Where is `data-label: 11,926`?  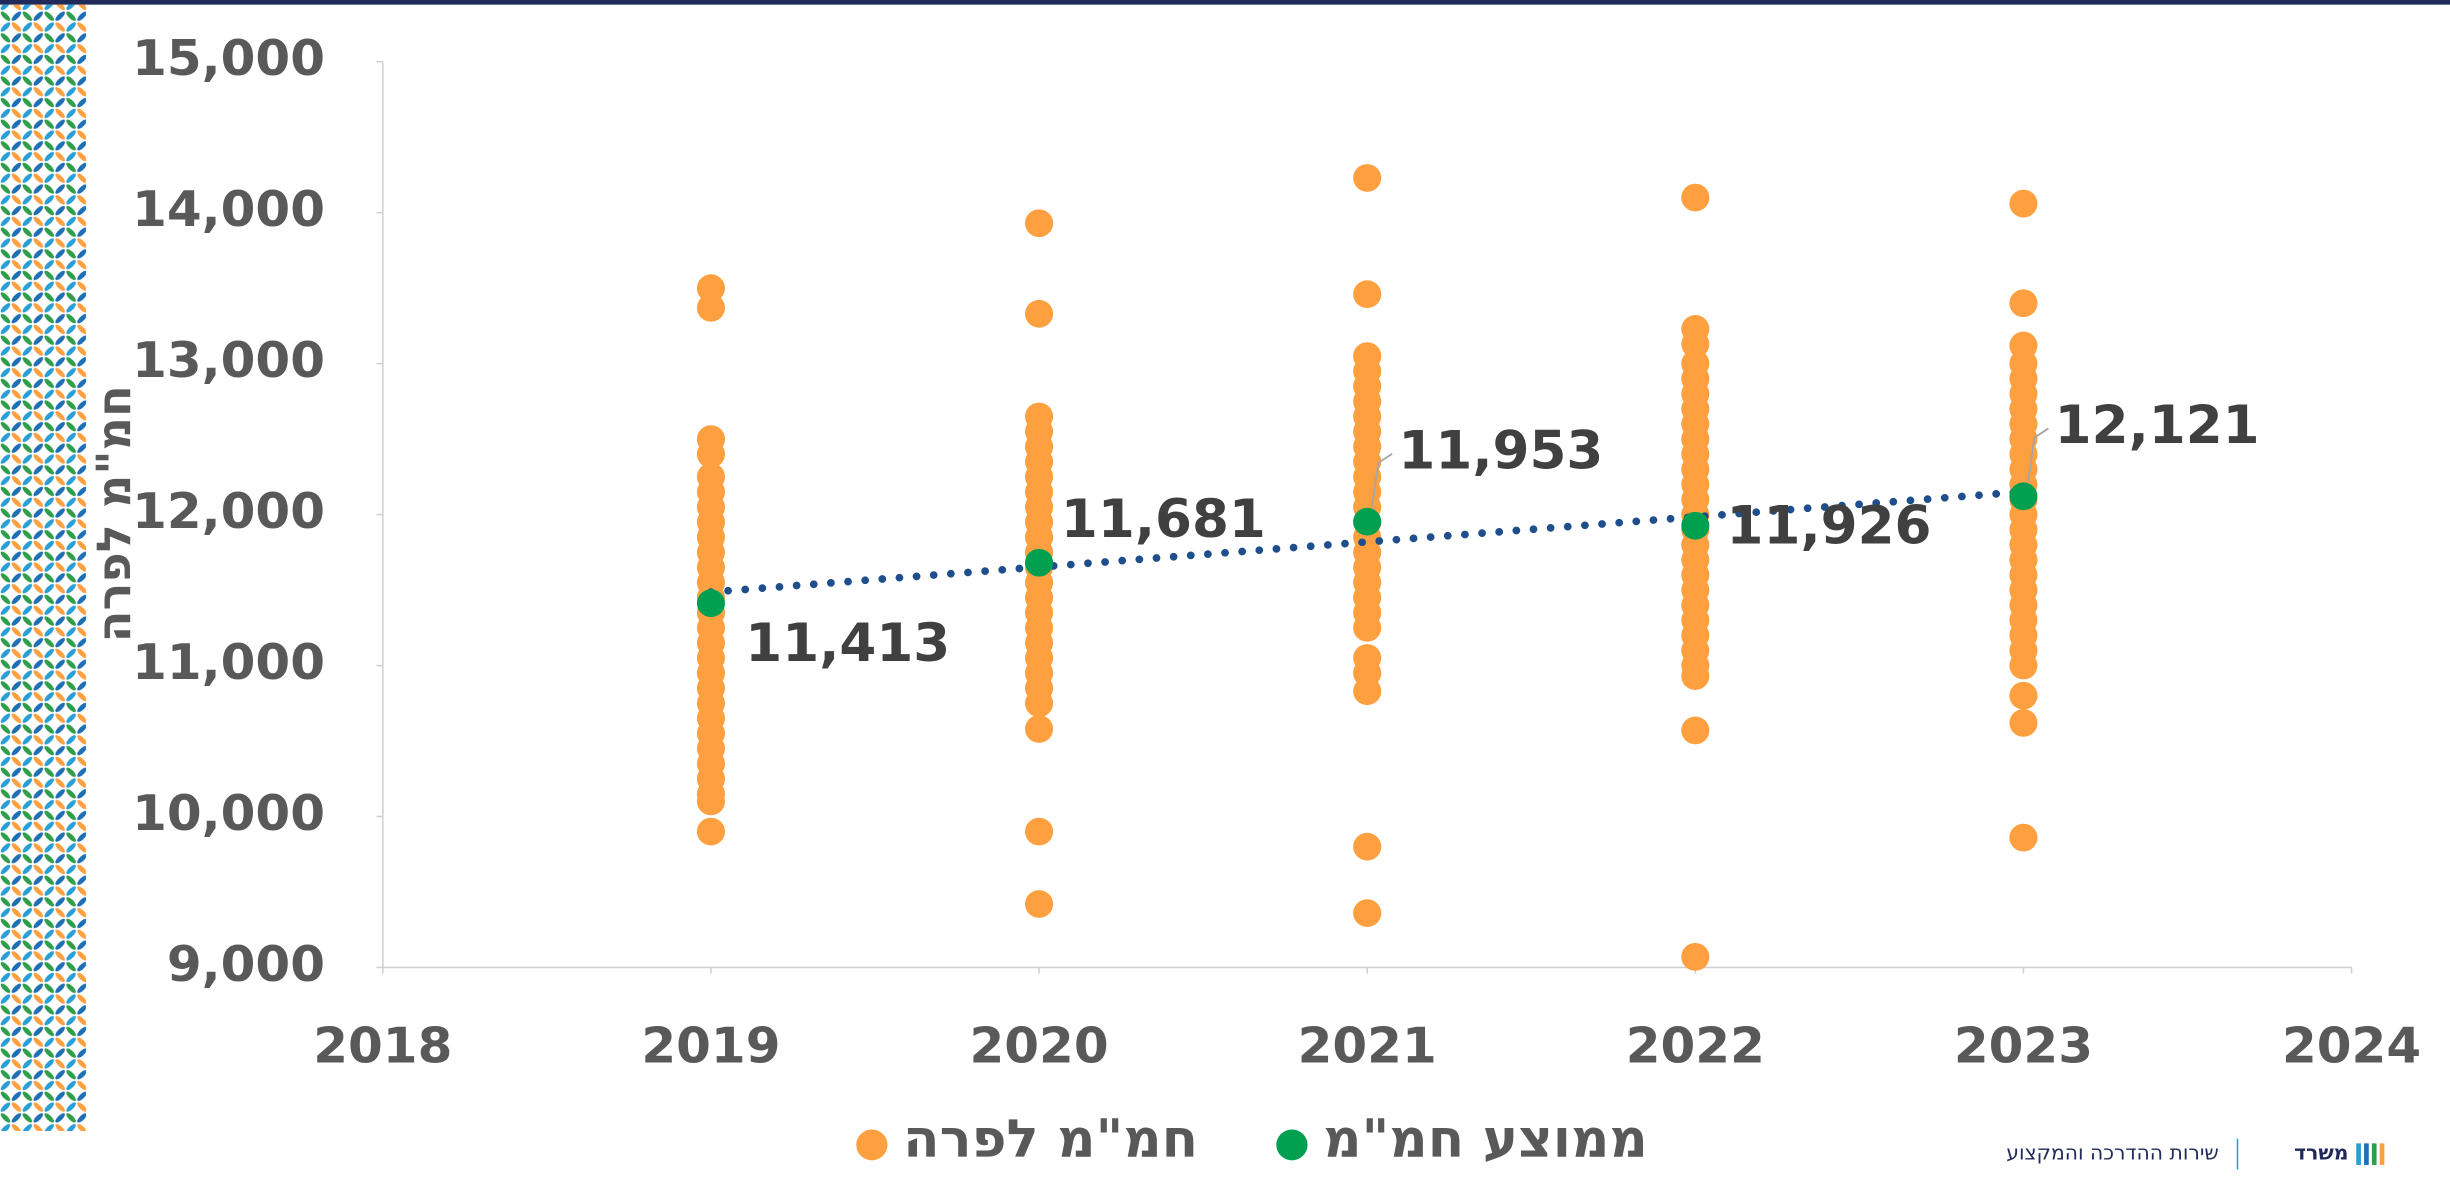
data-label: 11,926 is located at coordinates (1829, 526).